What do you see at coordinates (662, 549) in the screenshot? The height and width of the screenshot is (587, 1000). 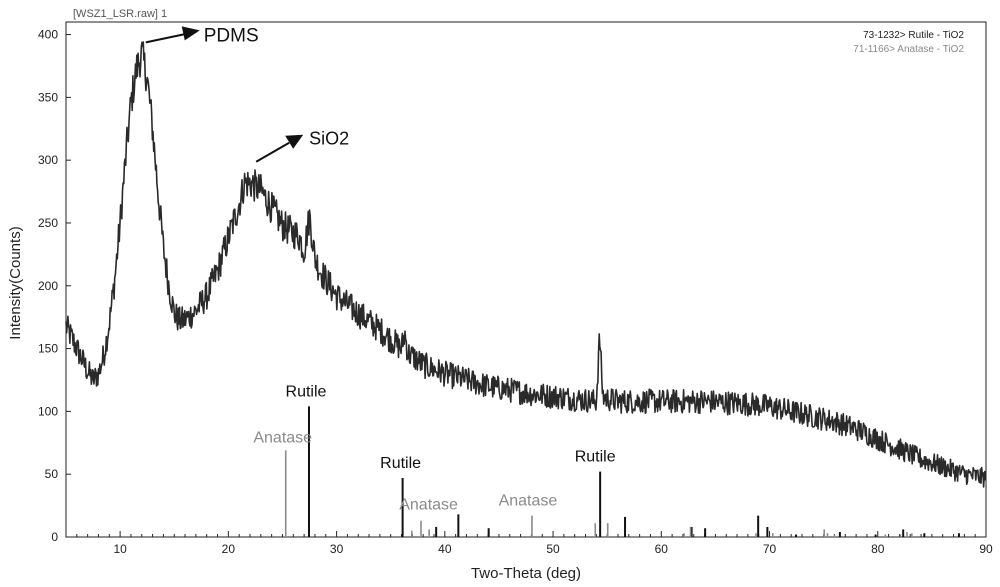 I see `x-tick-label: 60` at bounding box center [662, 549].